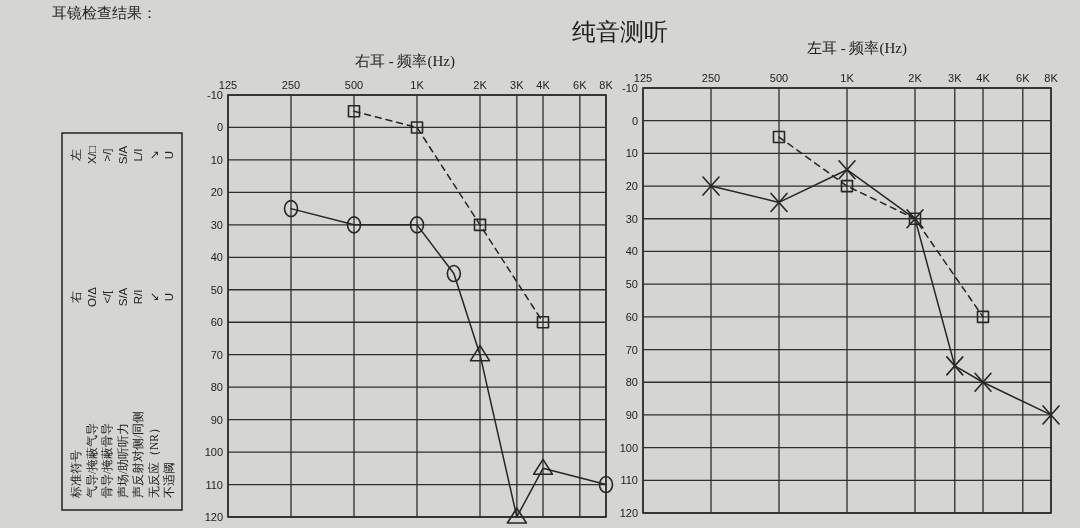 This screenshot has width=1080, height=528. I want to click on text: 右, so click(76, 297).